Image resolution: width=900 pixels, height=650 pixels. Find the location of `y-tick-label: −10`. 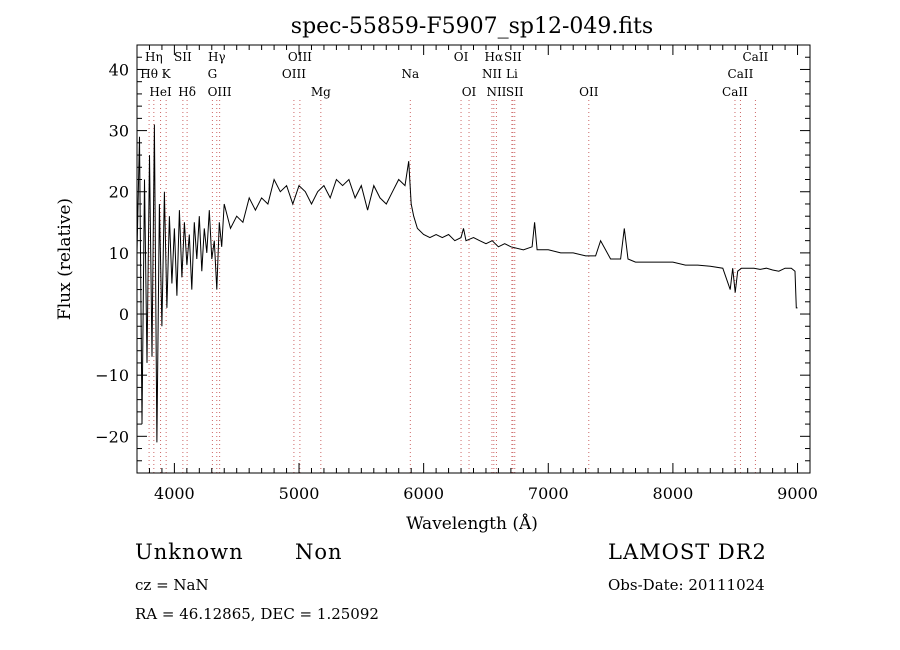

y-tick-label: −10 is located at coordinates (112, 375).